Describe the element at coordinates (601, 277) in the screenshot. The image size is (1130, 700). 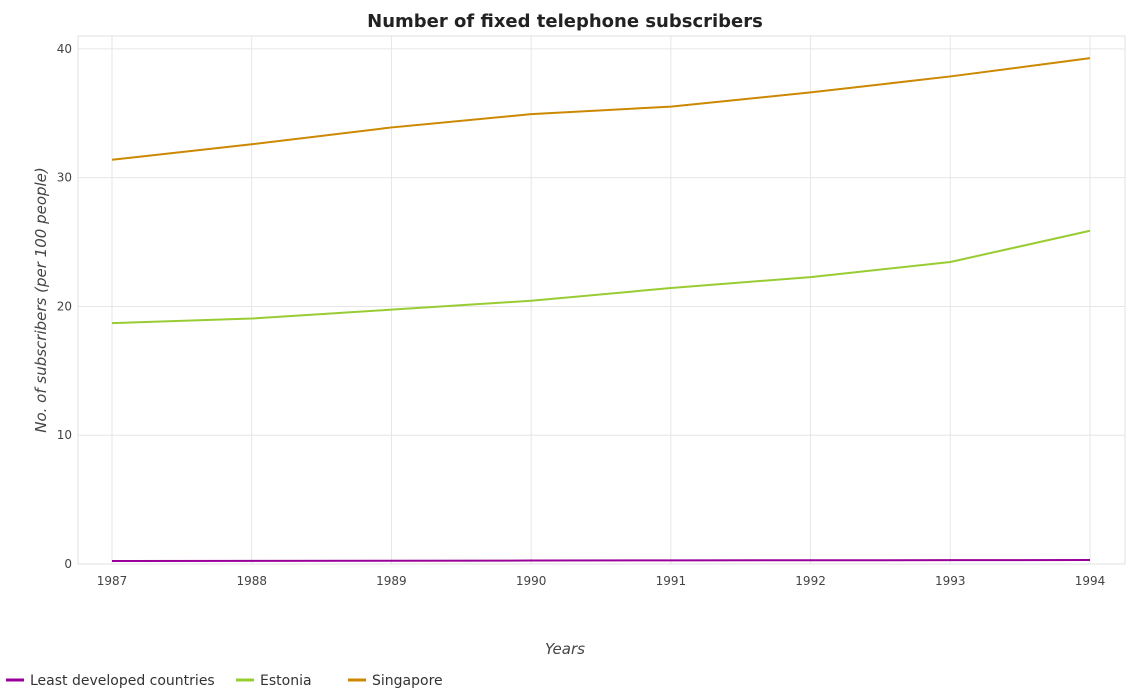
I see `series-line-estonia` at that location.